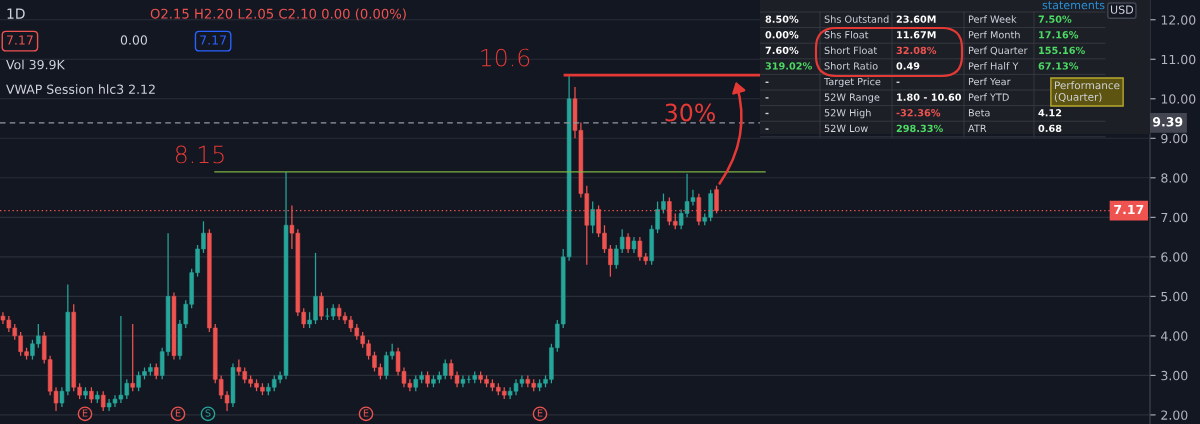 Image resolution: width=1200 pixels, height=424 pixels. I want to click on annotation: ATR, so click(977, 128).